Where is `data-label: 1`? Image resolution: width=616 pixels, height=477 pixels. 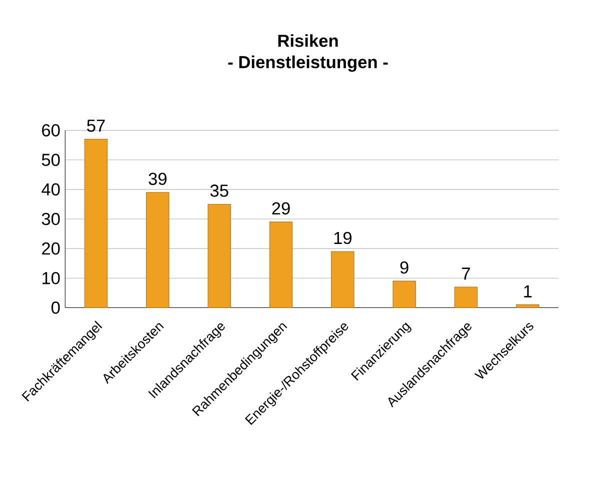 data-label: 1 is located at coordinates (528, 291).